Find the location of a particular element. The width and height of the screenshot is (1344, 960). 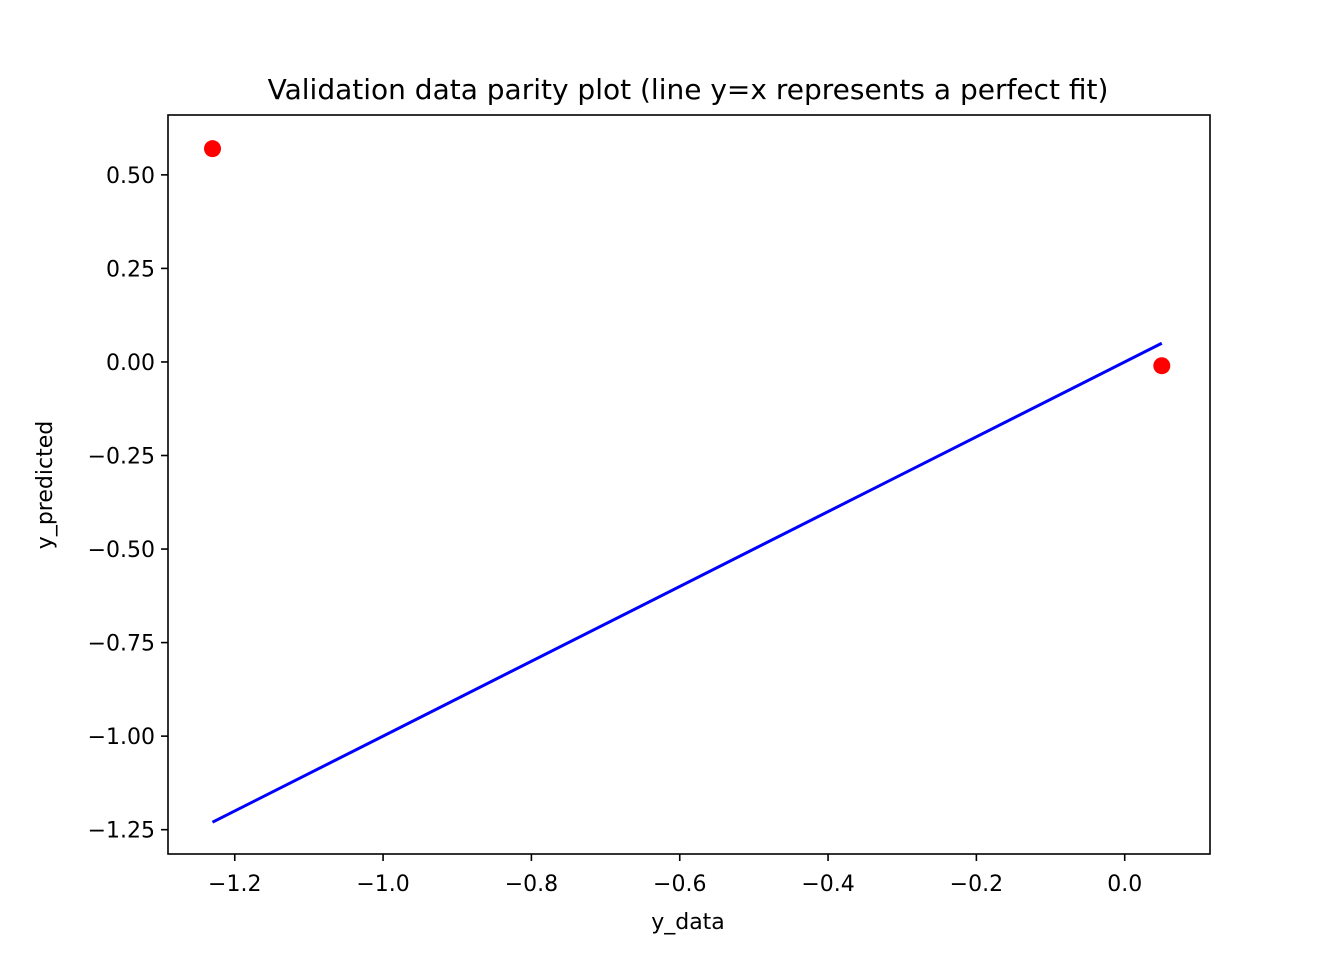

x-tick-label: −0.2 is located at coordinates (976, 884).